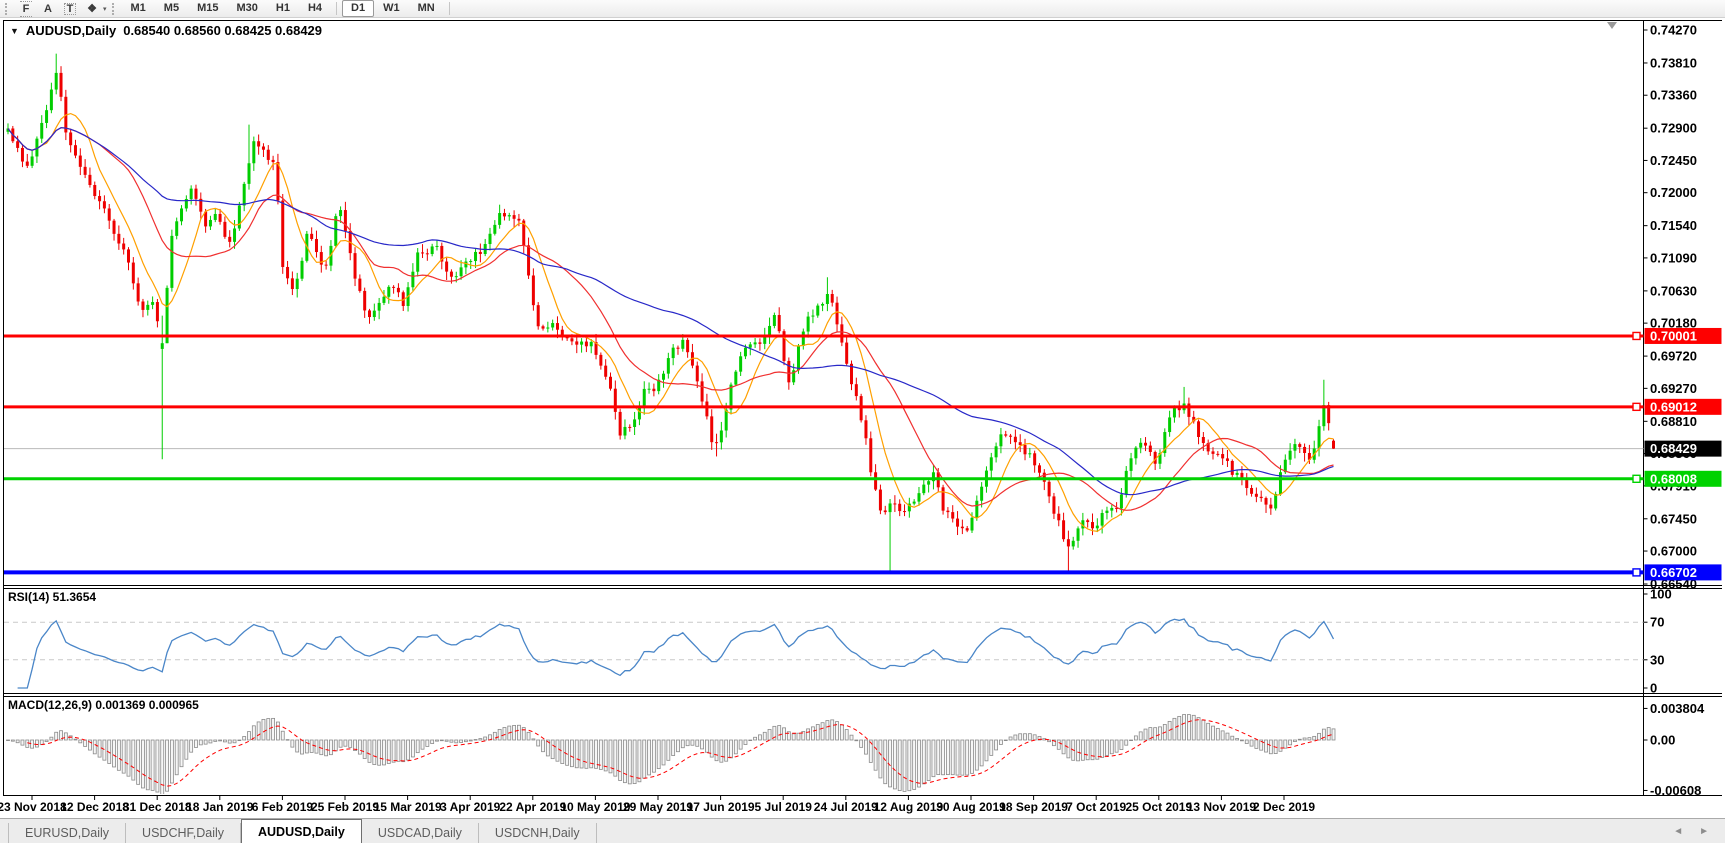 This screenshot has height=843, width=1725. What do you see at coordinates (1673, 421) in the screenshot?
I see `price-tick-label: 0.68810` at bounding box center [1673, 421].